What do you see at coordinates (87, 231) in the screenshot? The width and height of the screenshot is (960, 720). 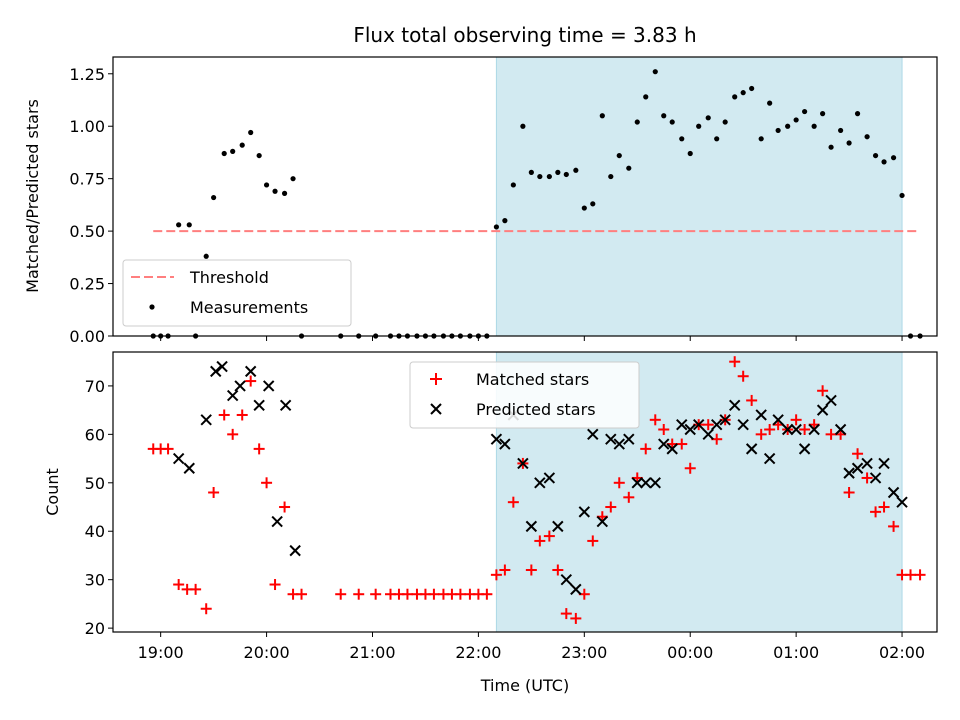 I see `y-tick-label: 0.50` at bounding box center [87, 231].